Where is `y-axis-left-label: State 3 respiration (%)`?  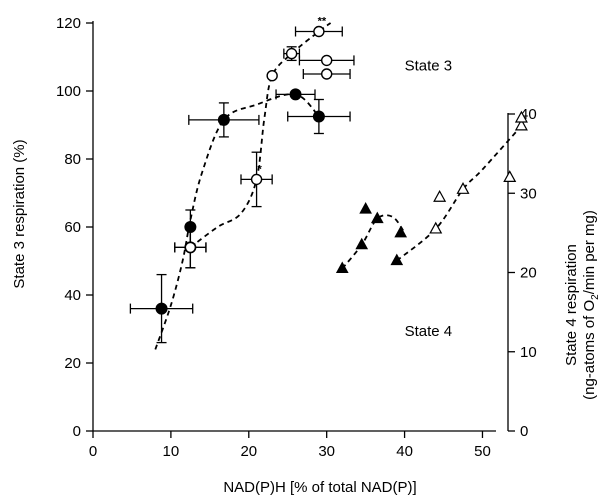 y-axis-left-label: State 3 respiration (%) is located at coordinates (19, 213).